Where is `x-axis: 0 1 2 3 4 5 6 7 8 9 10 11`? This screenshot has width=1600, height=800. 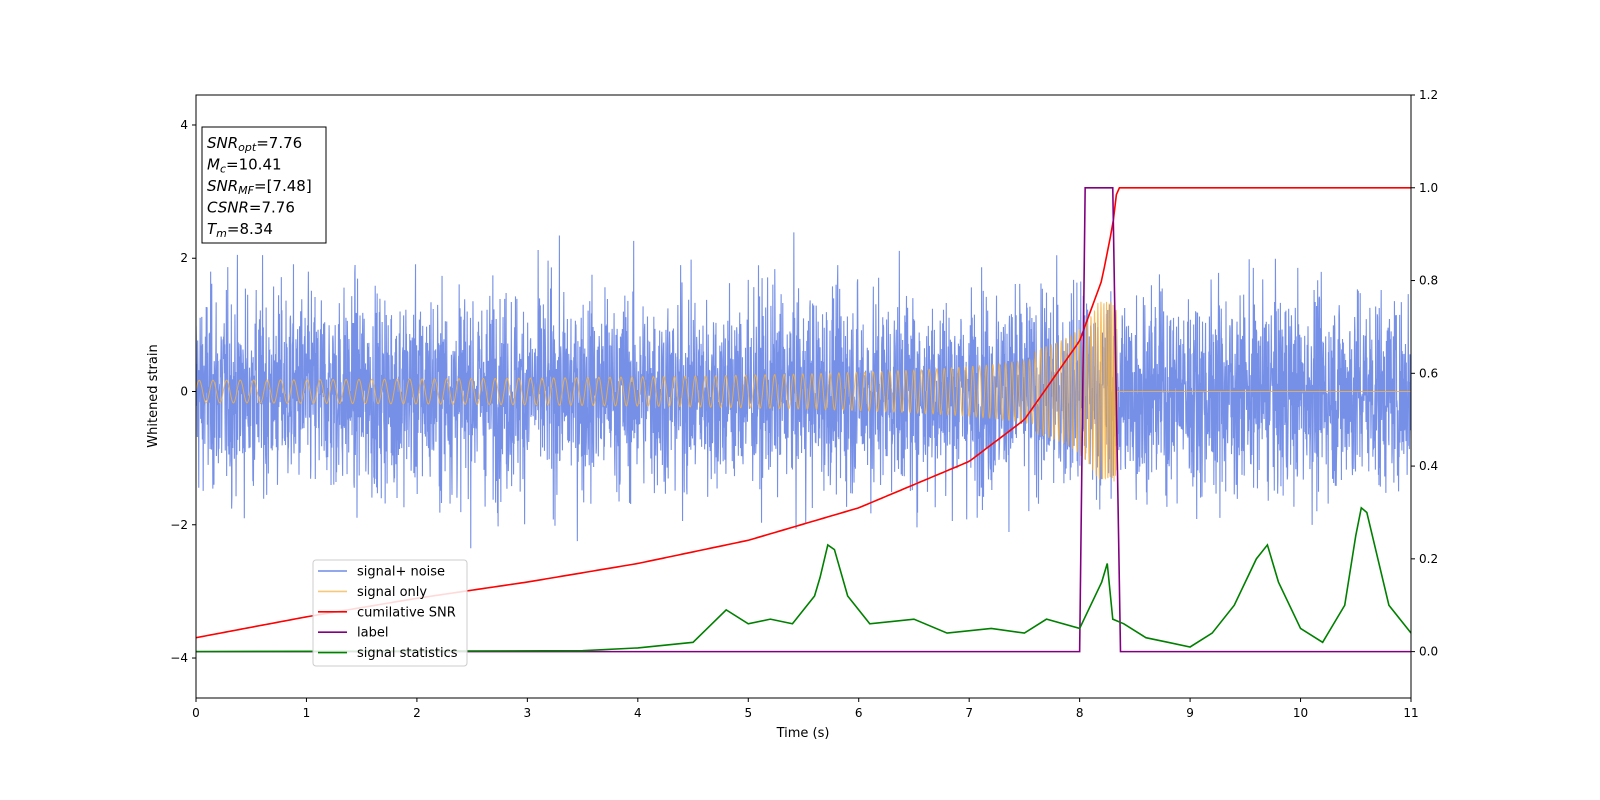 x-axis: 0 1 2 3 4 5 6 7 8 9 10 11 is located at coordinates (805, 709).